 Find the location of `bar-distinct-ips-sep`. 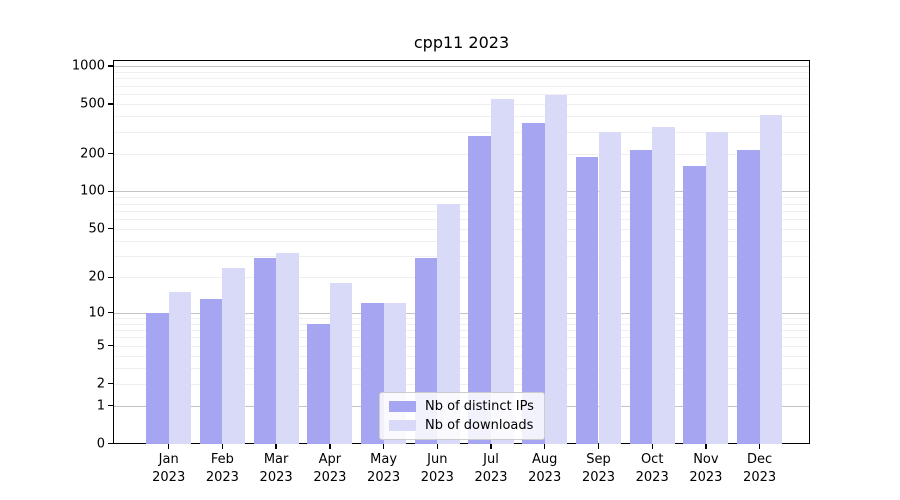

bar-distinct-ips-sep is located at coordinates (587, 300).